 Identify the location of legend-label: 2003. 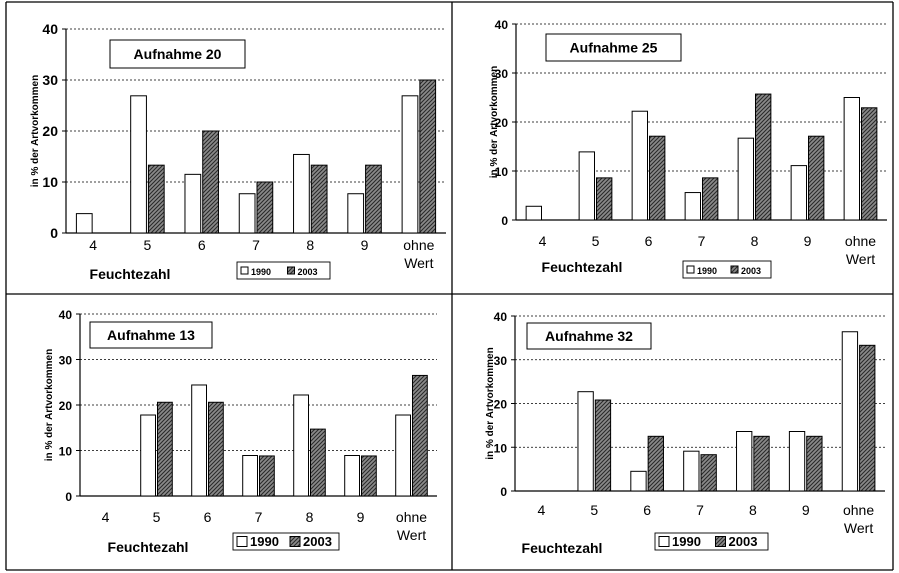
(751, 271).